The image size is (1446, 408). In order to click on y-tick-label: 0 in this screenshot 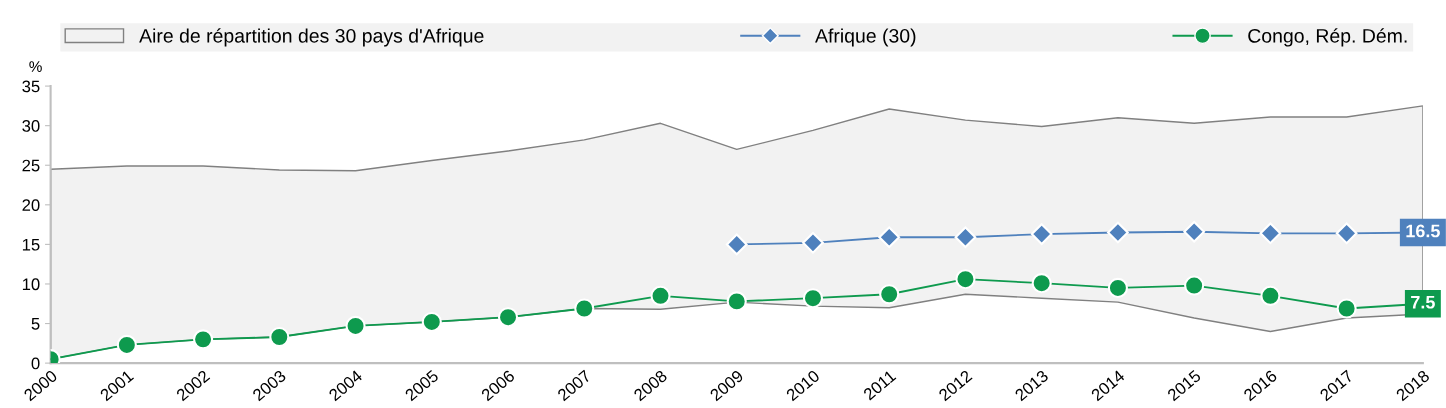, I will do `click(35, 363)`.